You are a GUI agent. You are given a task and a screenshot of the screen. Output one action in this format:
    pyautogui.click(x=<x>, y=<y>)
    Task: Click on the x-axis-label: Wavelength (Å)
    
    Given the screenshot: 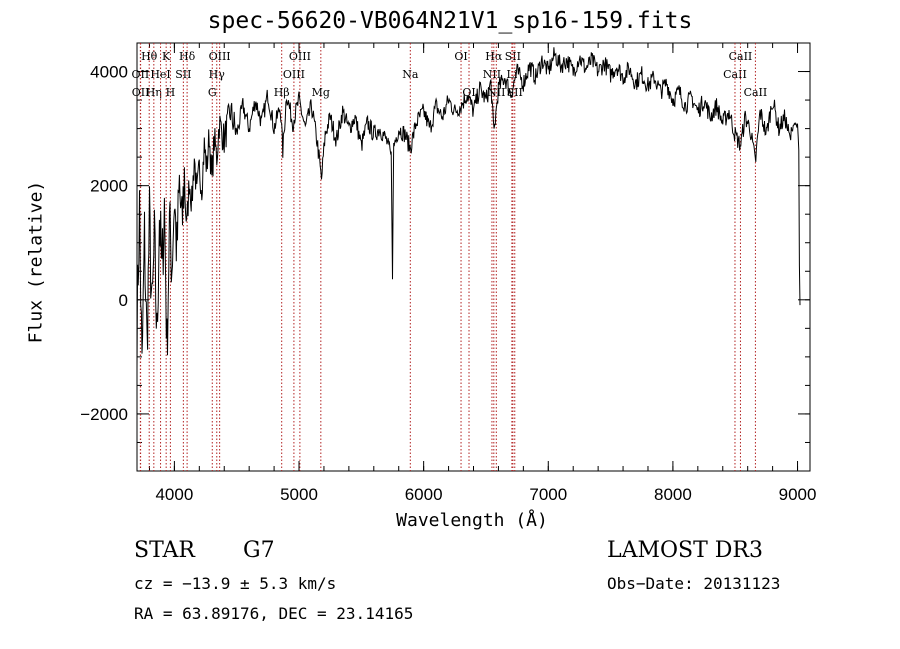 What is the action you would take?
    pyautogui.click(x=472, y=520)
    